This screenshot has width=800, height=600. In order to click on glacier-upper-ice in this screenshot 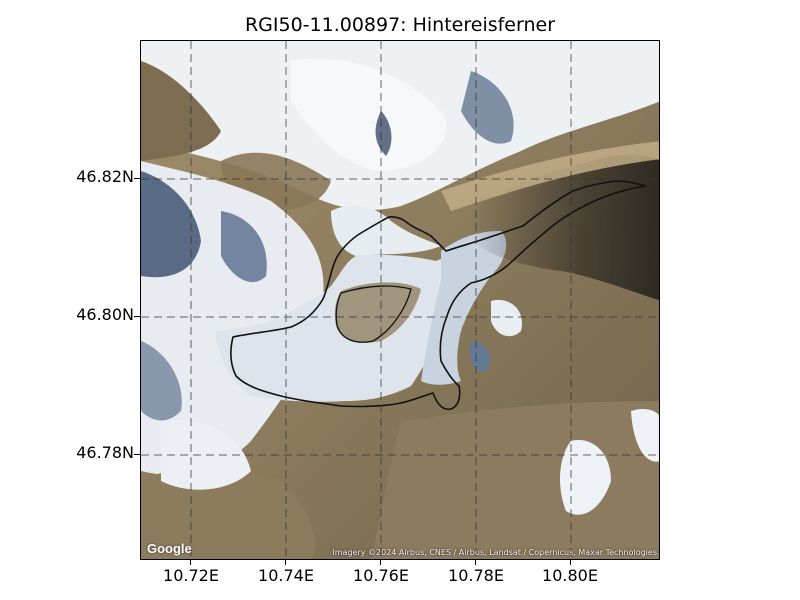, I will do `click(386, 230)`.